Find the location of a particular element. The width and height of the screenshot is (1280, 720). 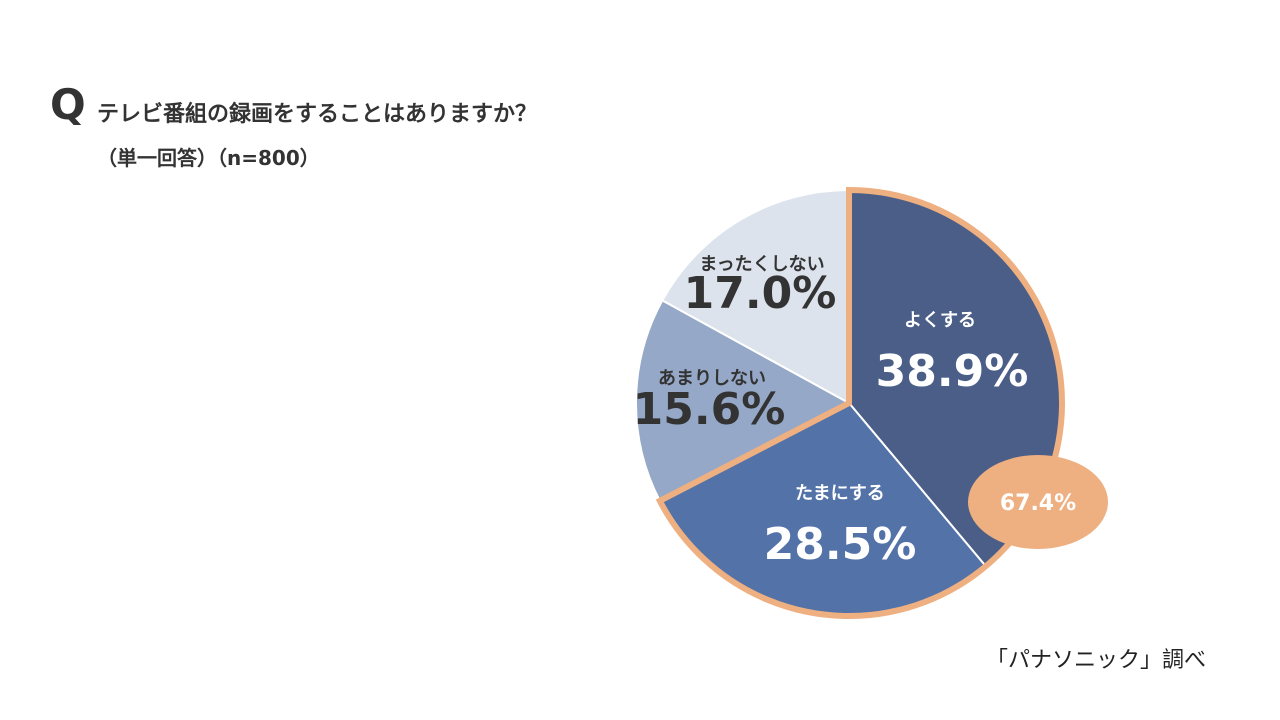

slice-value-amari-shinai: 15.6% is located at coordinates (709, 409).